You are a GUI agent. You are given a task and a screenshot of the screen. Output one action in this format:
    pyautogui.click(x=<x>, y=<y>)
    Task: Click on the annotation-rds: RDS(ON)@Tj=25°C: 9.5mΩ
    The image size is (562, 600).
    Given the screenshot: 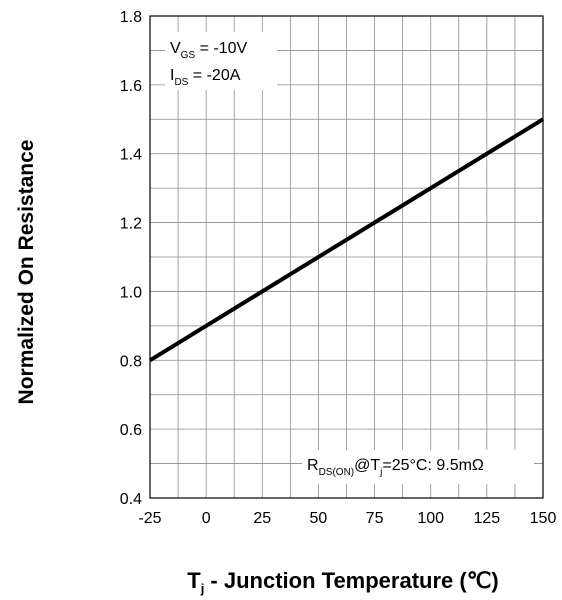 What is the action you would take?
    pyautogui.click(x=395, y=467)
    